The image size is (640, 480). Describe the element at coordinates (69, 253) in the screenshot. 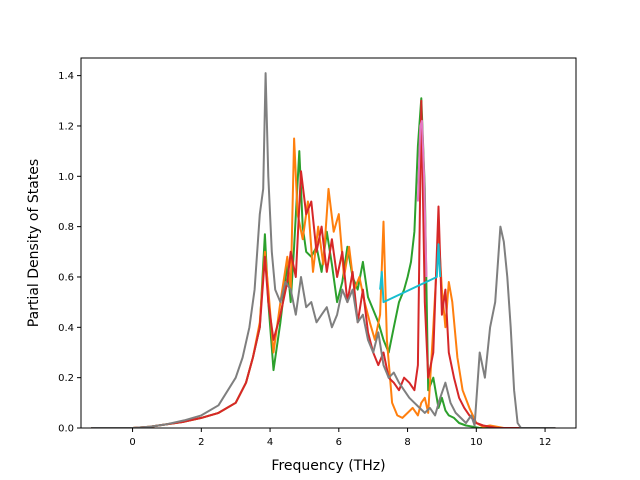

I see `y-axis: 0.0 0.2 0.4 0.6 0.8 1.0 1.2 1.4` at that location.